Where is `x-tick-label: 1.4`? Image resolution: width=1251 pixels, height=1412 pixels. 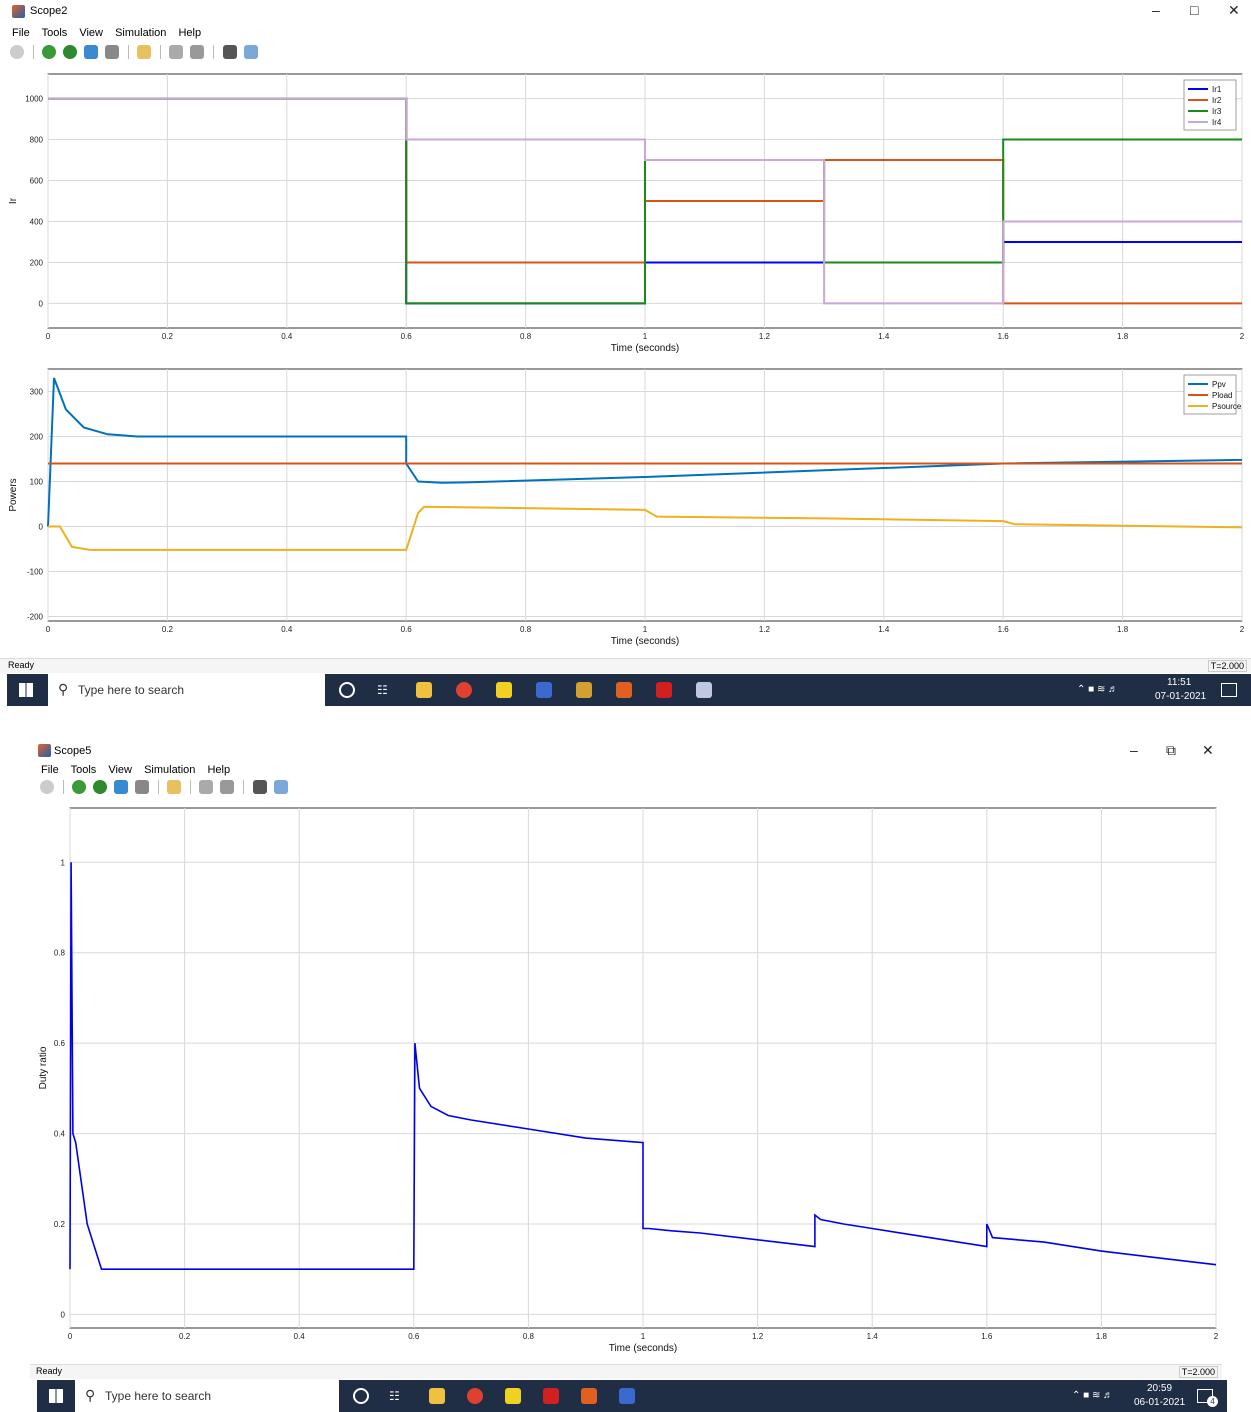
x-tick-label: 1.4 is located at coordinates (884, 629).